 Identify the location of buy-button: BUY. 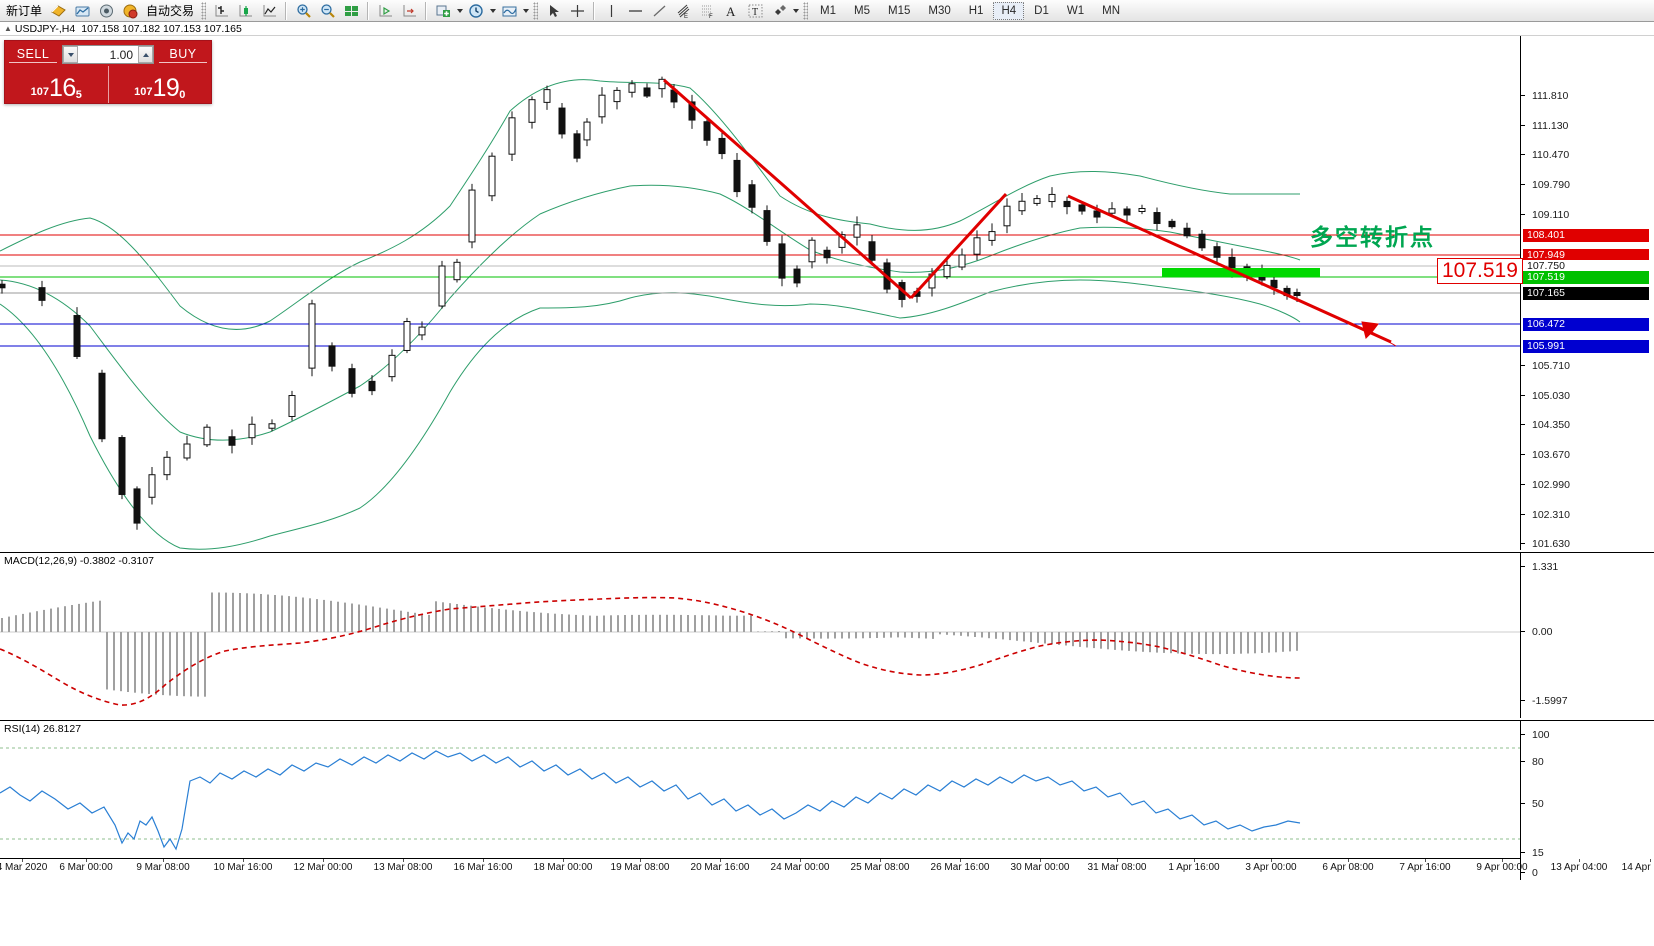
(183, 55).